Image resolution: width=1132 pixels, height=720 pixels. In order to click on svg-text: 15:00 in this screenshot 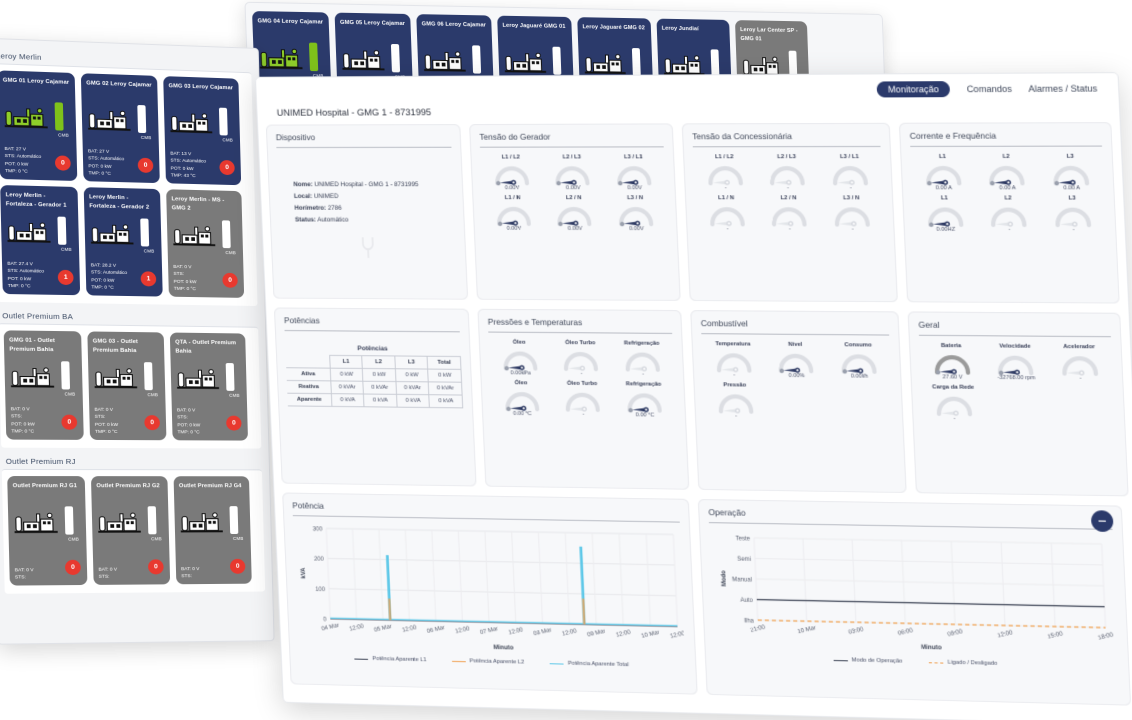, I will do `click(1055, 635)`.